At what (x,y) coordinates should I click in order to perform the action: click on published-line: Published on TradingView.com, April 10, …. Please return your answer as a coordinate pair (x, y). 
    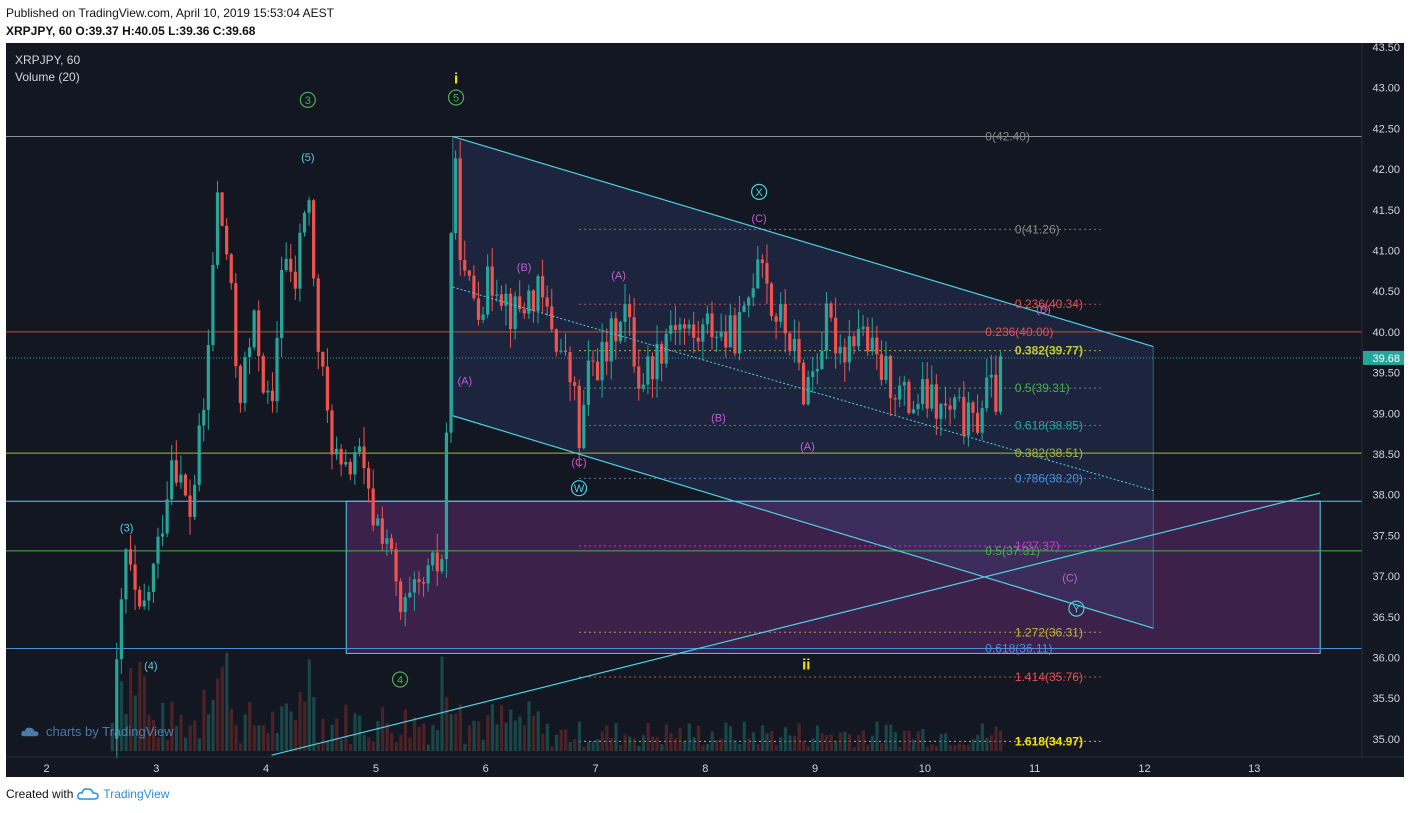
    Looking at the image, I should click on (170, 13).